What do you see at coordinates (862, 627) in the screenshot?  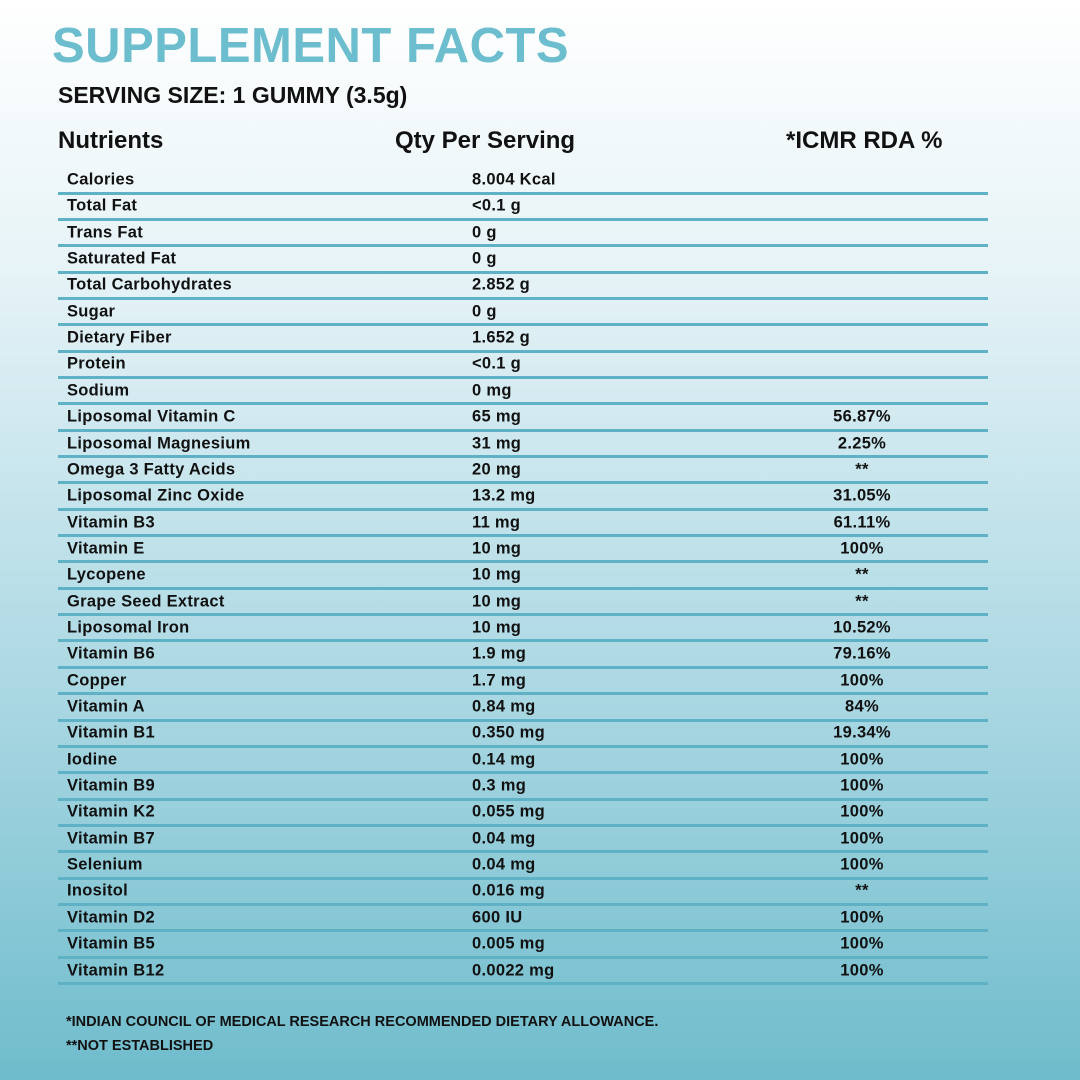 I see `rda-percent: 10.52%` at bounding box center [862, 627].